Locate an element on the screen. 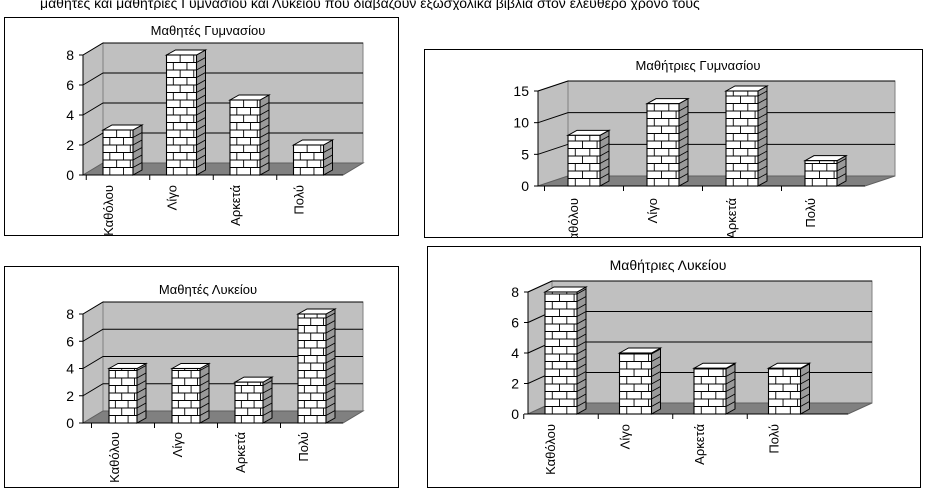 The image size is (926, 488). bar-1-side is located at coordinates (683, 142).